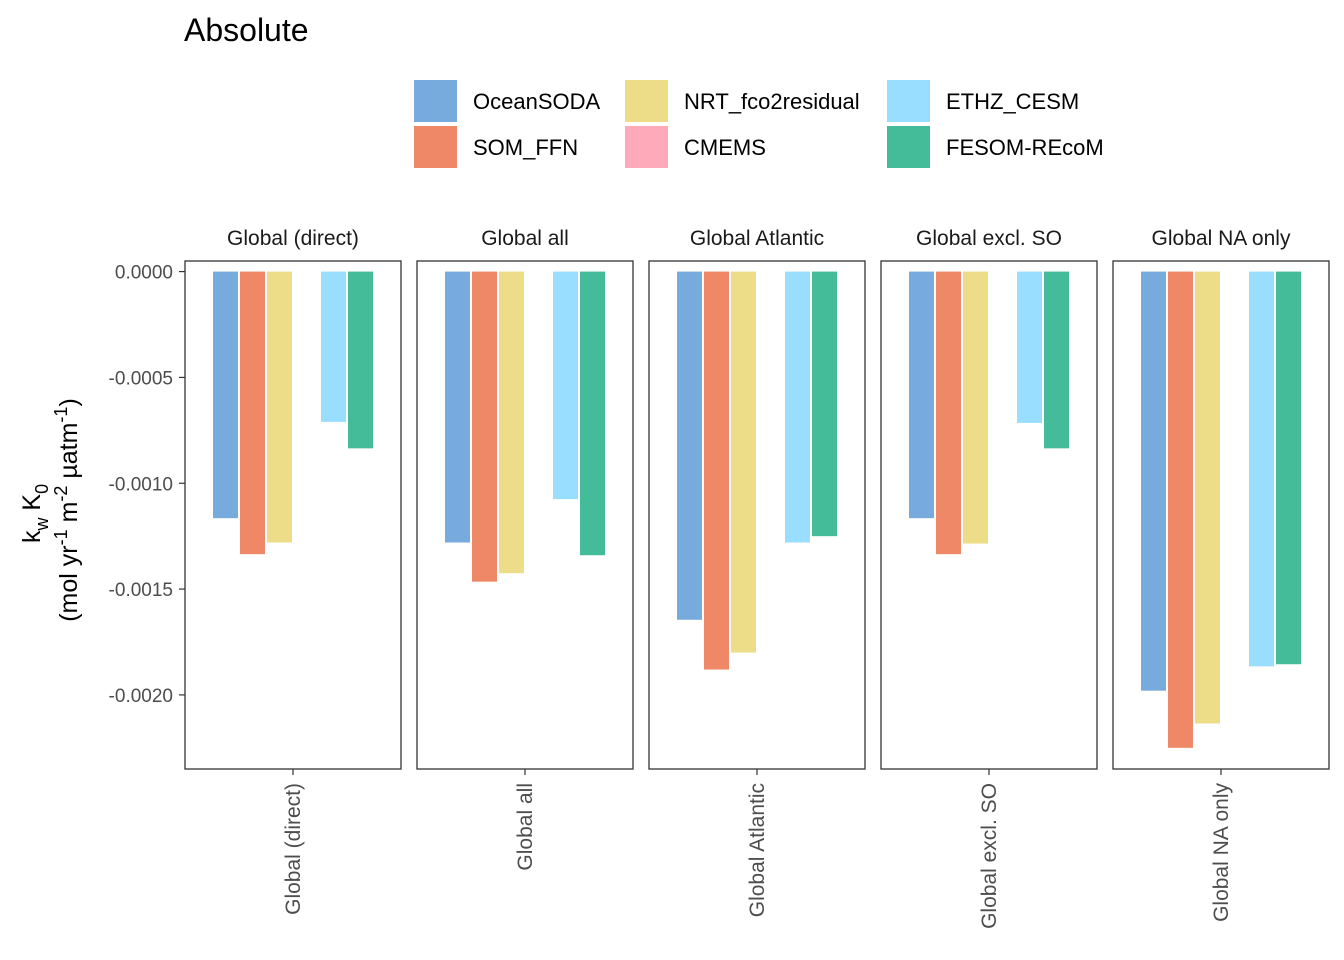 The width and height of the screenshot is (1344, 960). Describe the element at coordinates (989, 238) in the screenshot. I see `facet-strip-label: Global excl. SO` at that location.